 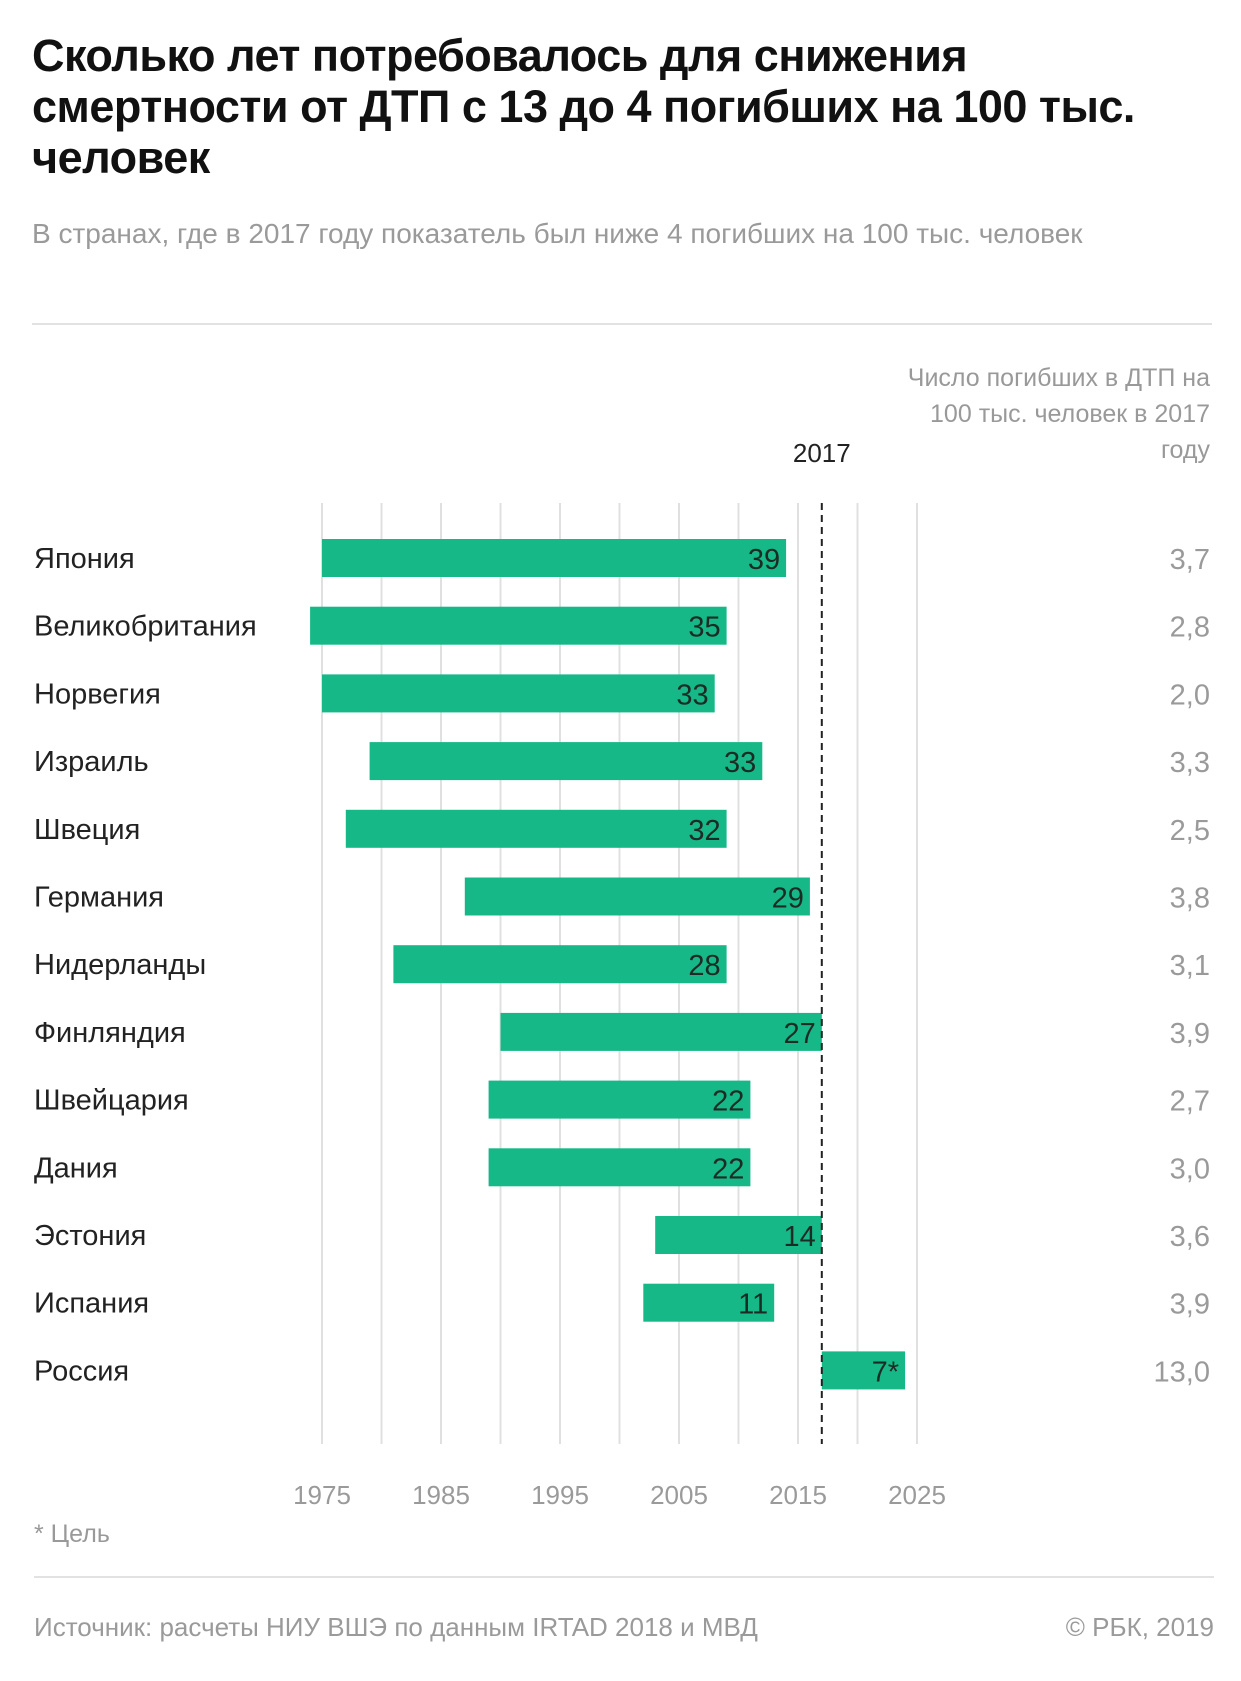 What do you see at coordinates (1190, 1102) in the screenshot?
I see `deaths-2017-value: 2,7` at bounding box center [1190, 1102].